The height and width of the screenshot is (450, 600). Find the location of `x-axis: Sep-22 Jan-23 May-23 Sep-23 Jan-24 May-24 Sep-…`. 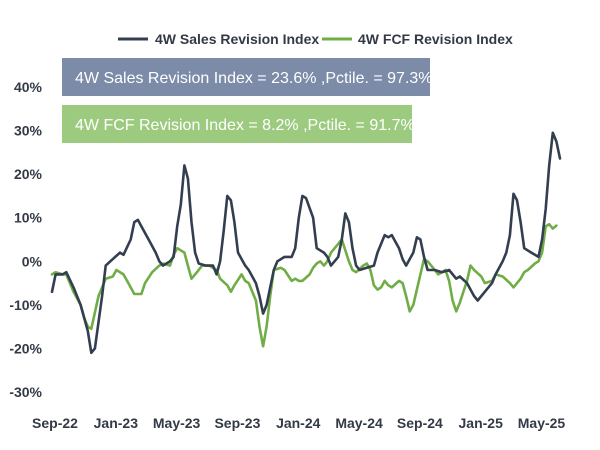

x-axis: Sep-22 Jan-23 May-23 Sep-23 Jan-24 May-24 Sep-… is located at coordinates (298, 423).